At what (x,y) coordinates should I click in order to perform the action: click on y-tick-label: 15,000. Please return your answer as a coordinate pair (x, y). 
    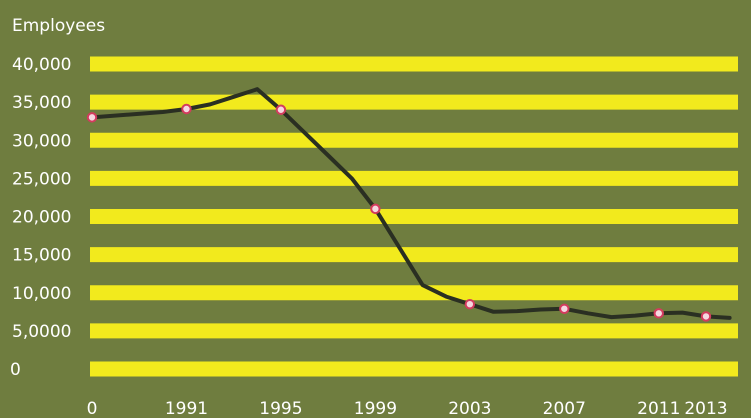
    Looking at the image, I should click on (41, 256).